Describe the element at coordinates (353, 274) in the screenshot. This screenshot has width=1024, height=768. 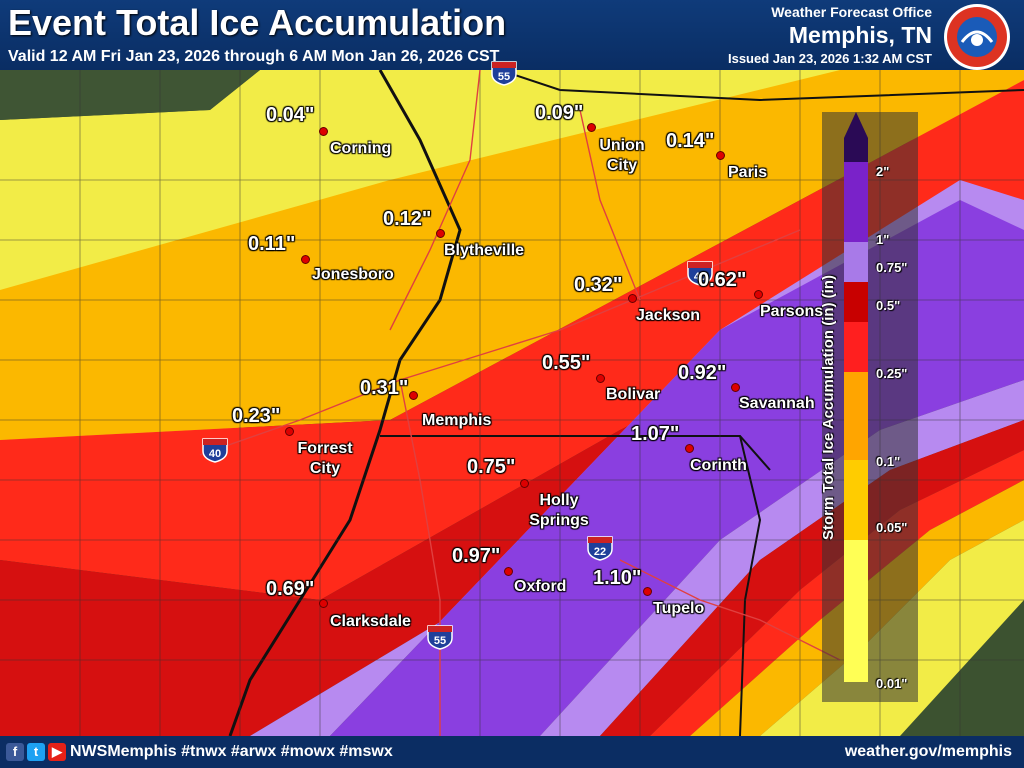
I see `city-label: Jonesboro` at that location.